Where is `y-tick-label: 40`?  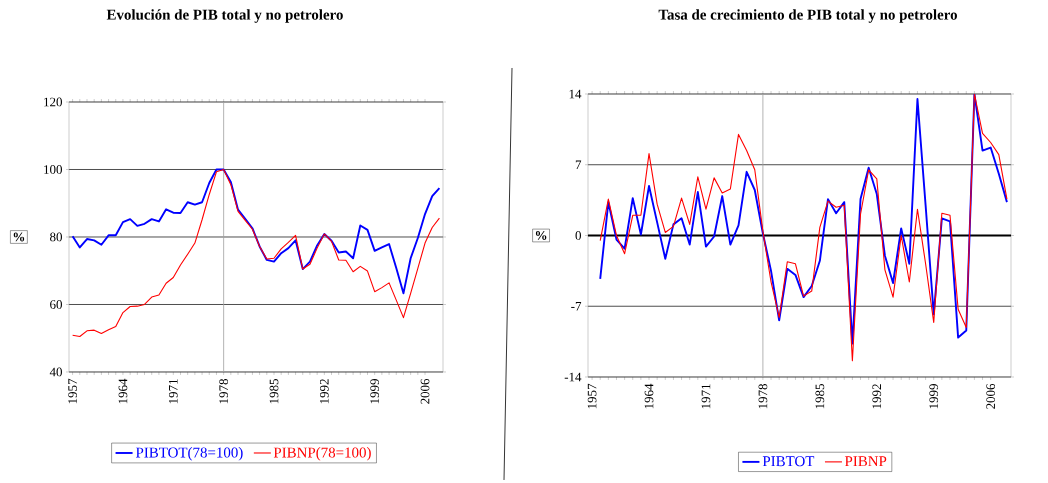 y-tick-label: 40 is located at coordinates (55, 372).